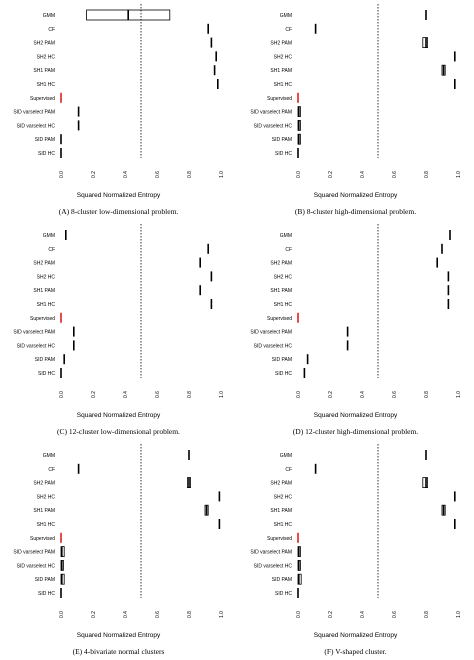 The height and width of the screenshot is (660, 474). Describe the element at coordinates (355, 211) in the screenshot. I see `caption-b: (B) 8-cluster high-dimensional problem.` at that location.